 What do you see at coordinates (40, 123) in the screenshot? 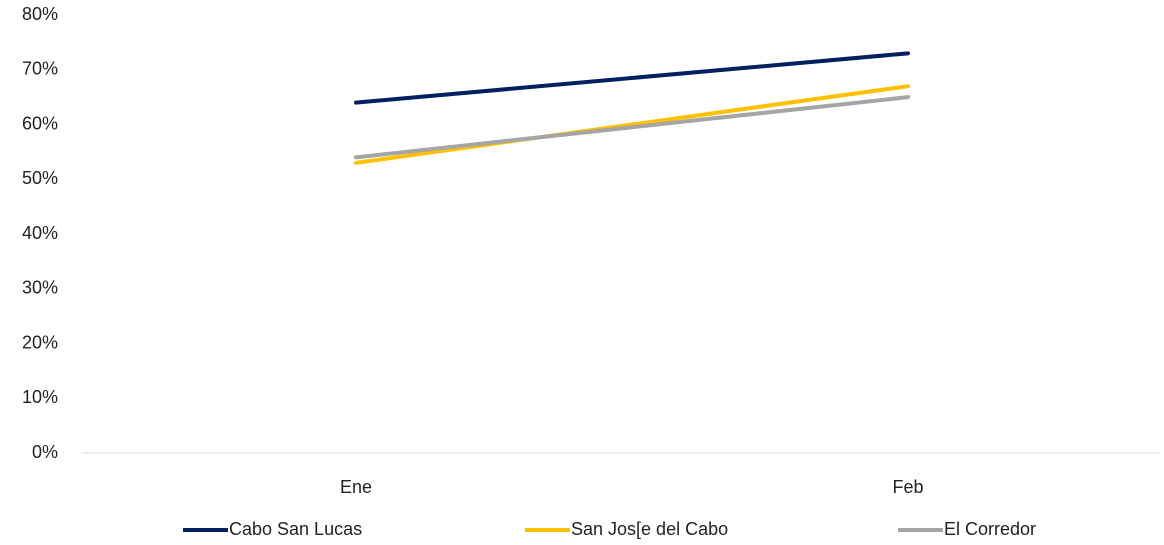
I see `y-tick-label: 60%` at bounding box center [40, 123].